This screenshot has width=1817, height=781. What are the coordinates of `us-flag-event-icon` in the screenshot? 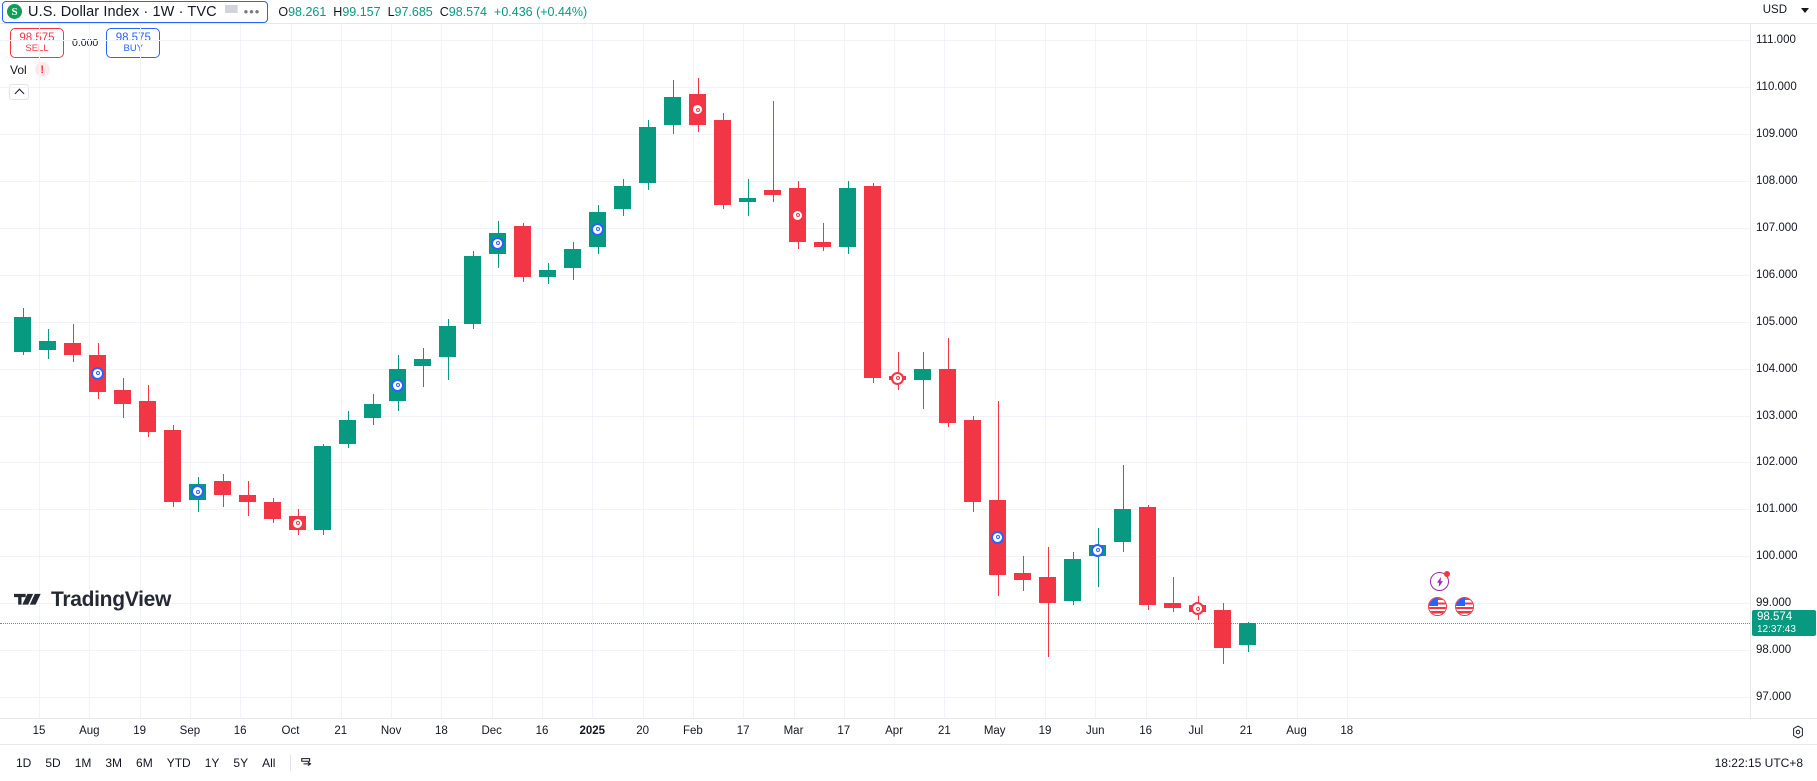 It's located at (1437, 606).